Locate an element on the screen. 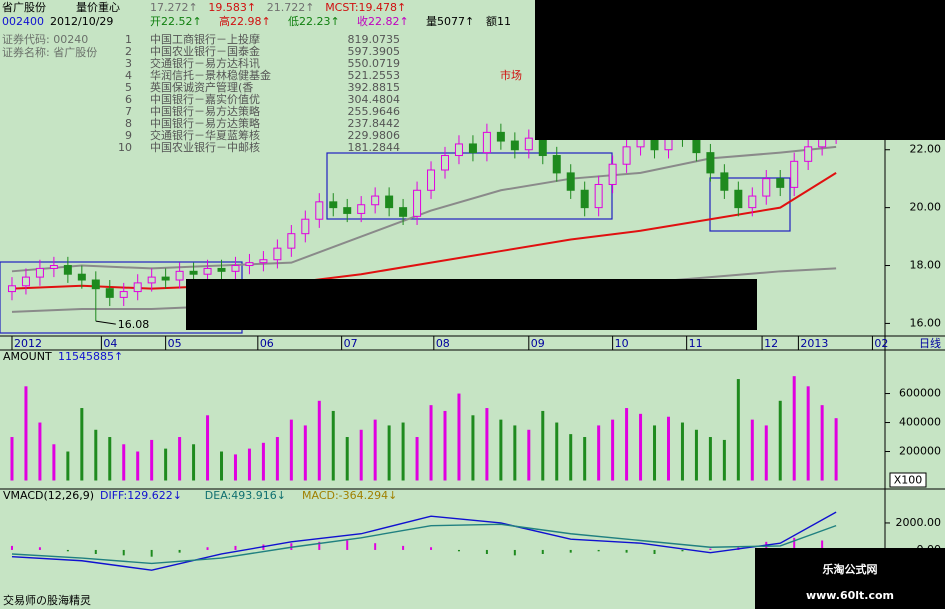 Image resolution: width=945 pixels, height=609 pixels. header-value: 17.272↑ is located at coordinates (174, 7).